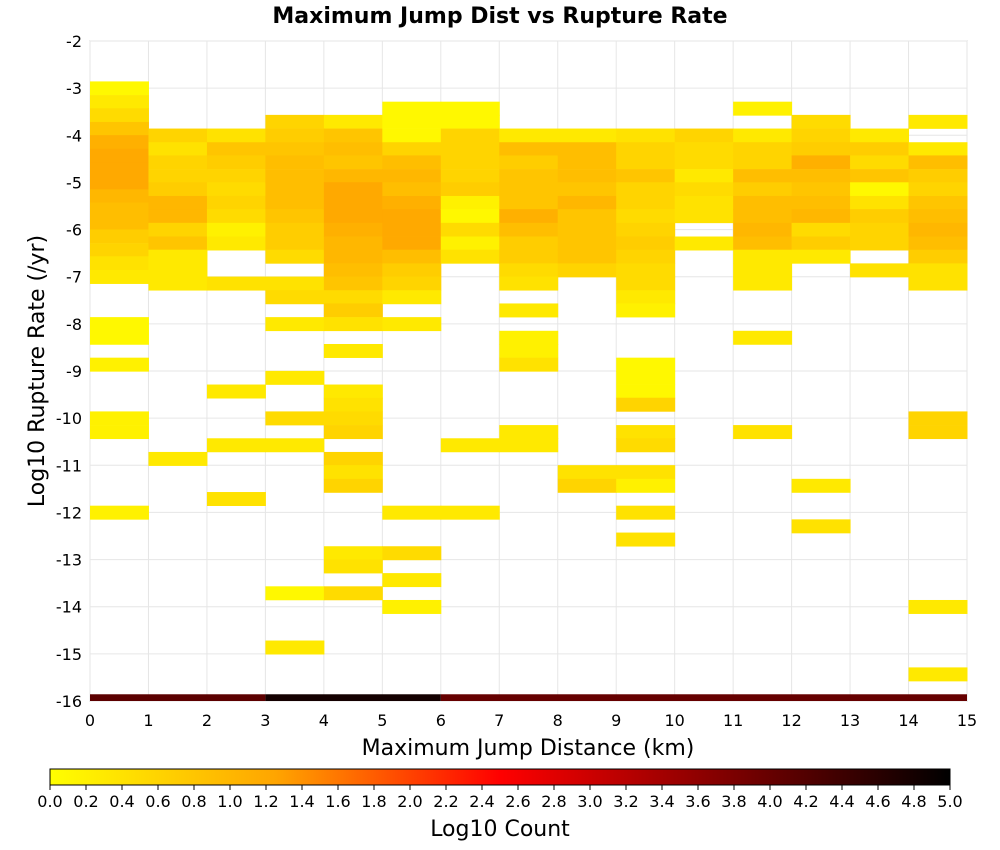  I want to click on chart-title: Maximum Jump Dist vs Rupture Rate, so click(499, 16).